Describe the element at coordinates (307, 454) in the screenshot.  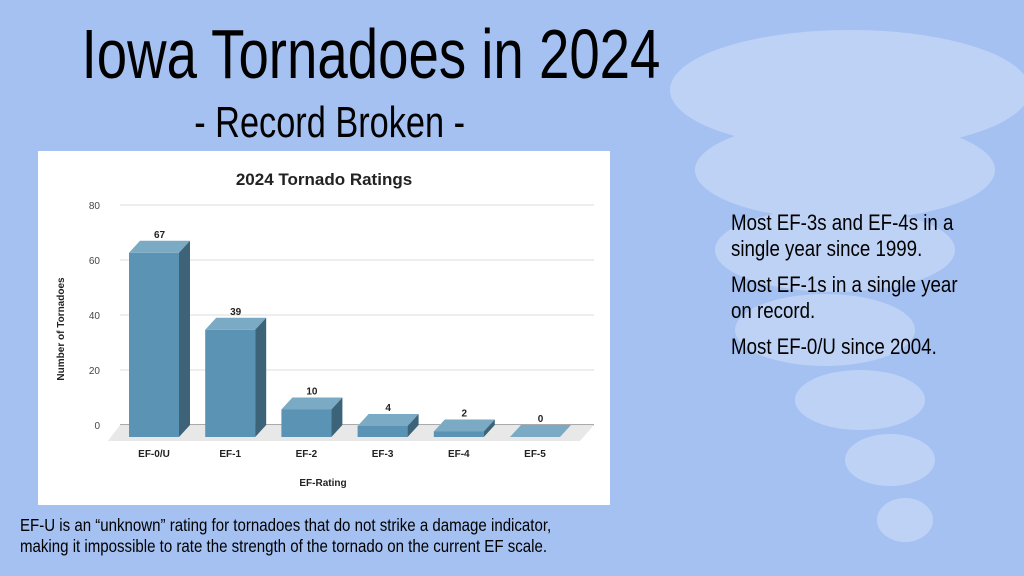
I see `x-tick-label: EF-2` at that location.